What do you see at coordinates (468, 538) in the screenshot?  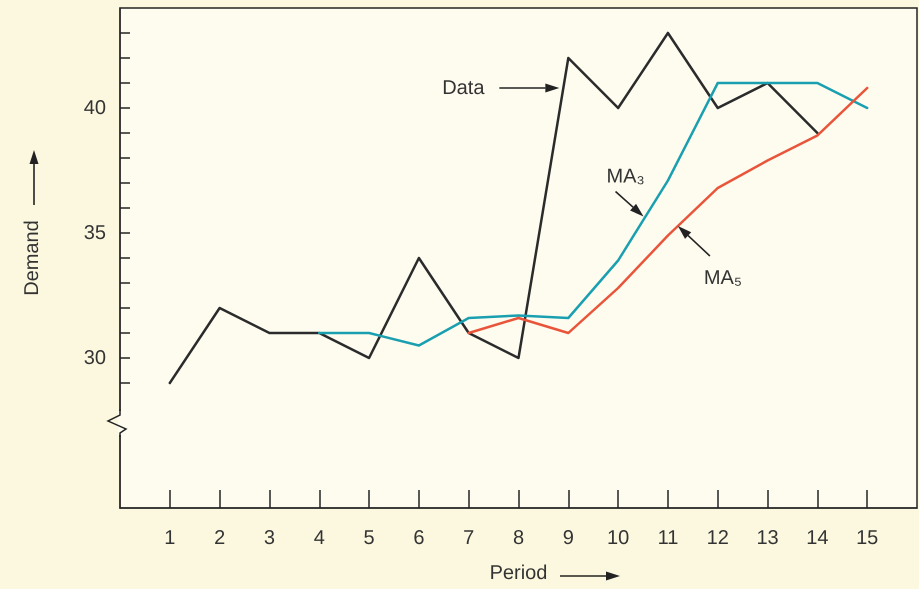 I see `x-tick-label: 7` at bounding box center [468, 538].